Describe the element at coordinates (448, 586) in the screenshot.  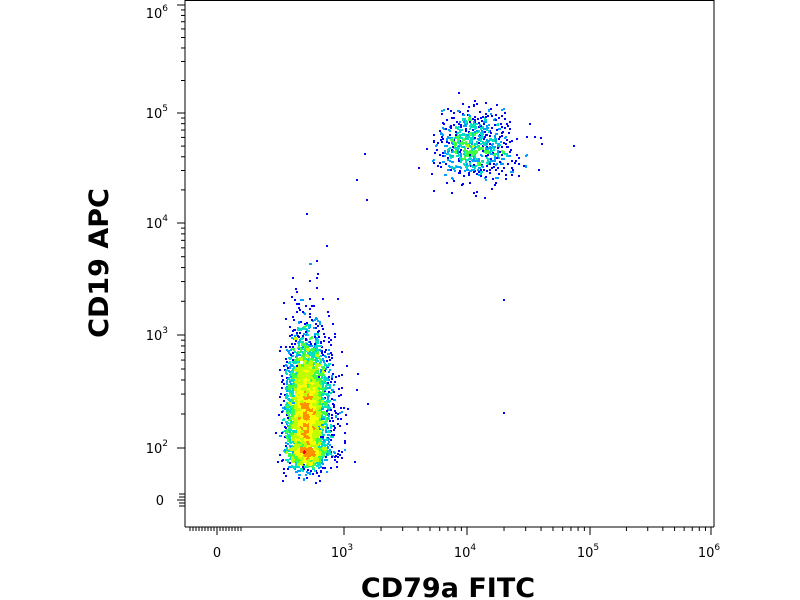
I see `x-axis-title: CD79a FITC` at that location.